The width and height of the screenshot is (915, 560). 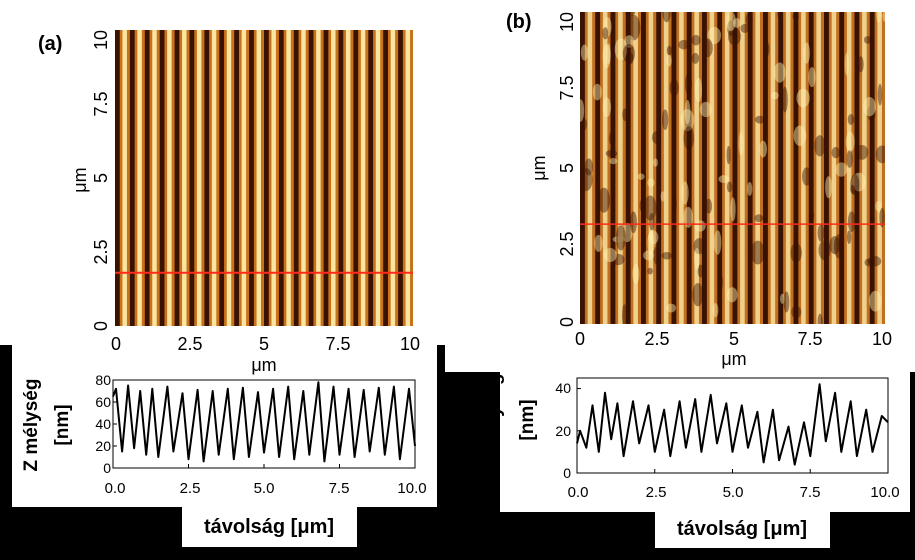 What do you see at coordinates (103, 380) in the screenshot?
I see `chart-a-y-tick: 80` at bounding box center [103, 380].